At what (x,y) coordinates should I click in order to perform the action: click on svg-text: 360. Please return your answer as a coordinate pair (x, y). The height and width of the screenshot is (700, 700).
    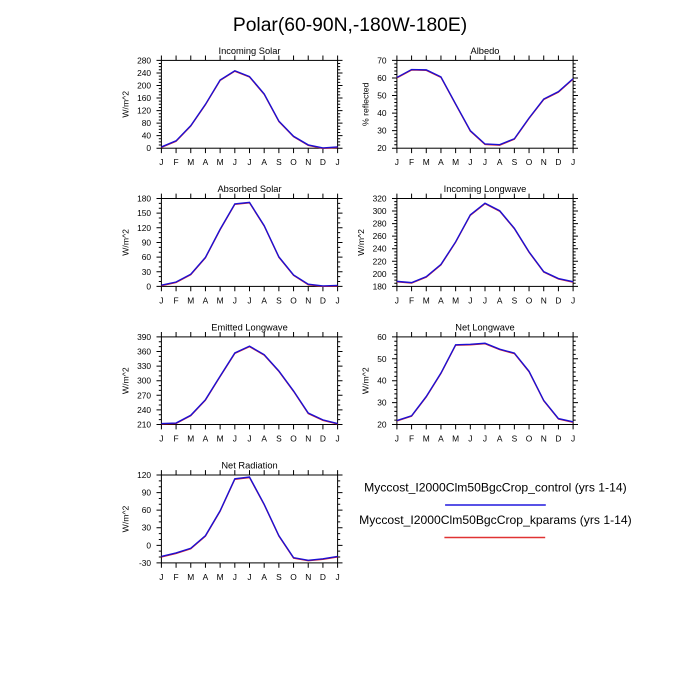
    Looking at the image, I should click on (144, 352).